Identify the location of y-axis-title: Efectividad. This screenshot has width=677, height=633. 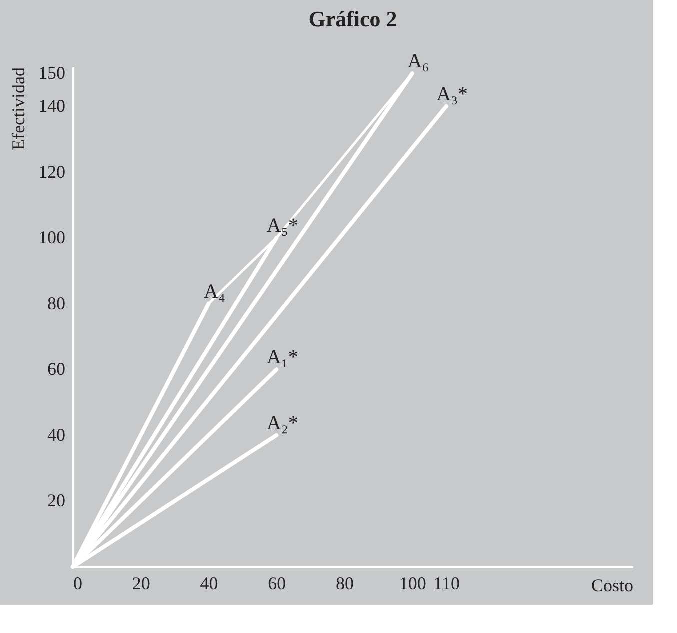
(18, 109).